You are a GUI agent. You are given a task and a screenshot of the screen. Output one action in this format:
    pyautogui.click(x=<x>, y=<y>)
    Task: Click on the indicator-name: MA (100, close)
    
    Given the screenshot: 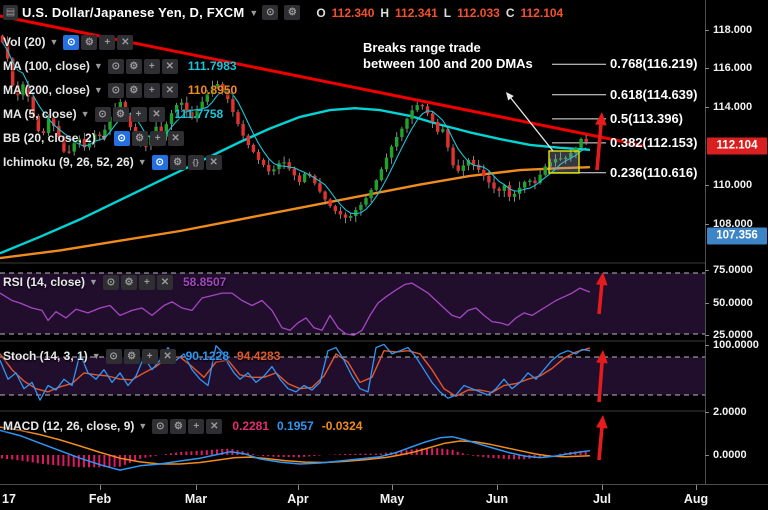 What is the action you would take?
    pyautogui.click(x=46, y=66)
    